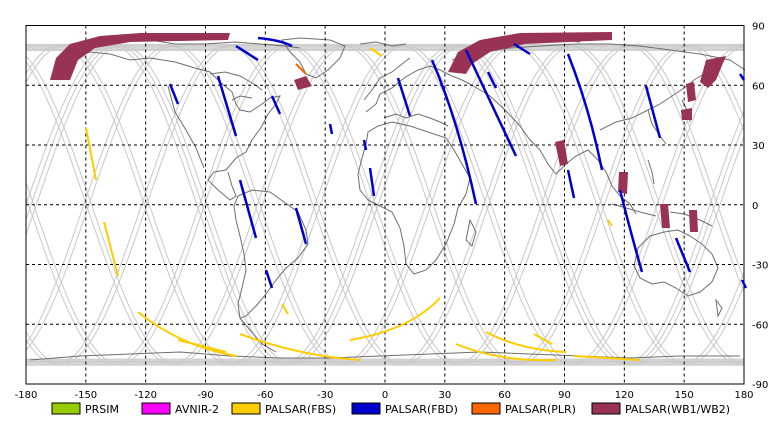 The width and height of the screenshot is (770, 430). Describe the element at coordinates (444, 395) in the screenshot. I see `x-tick-label: 30` at that location.